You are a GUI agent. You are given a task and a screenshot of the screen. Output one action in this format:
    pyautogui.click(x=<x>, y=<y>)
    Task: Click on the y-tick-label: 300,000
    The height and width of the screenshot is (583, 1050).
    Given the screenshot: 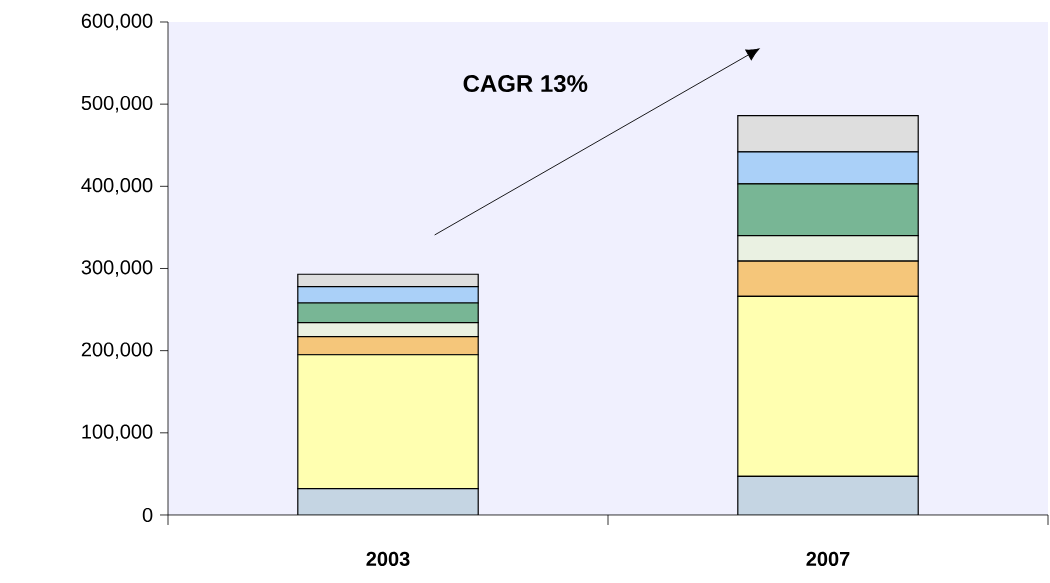 What is the action you would take?
    pyautogui.click(x=117, y=268)
    